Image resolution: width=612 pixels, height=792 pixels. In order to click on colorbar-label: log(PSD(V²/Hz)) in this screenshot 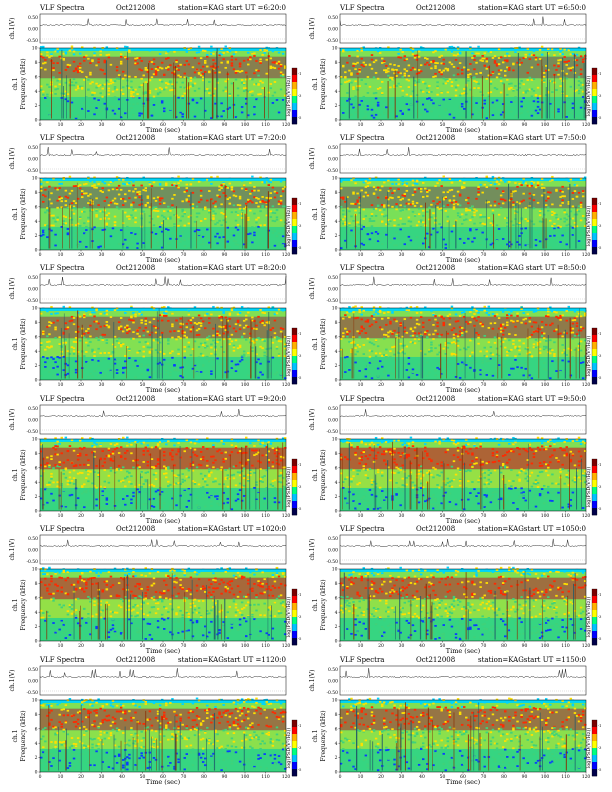, I will do `click(288, 96)`.